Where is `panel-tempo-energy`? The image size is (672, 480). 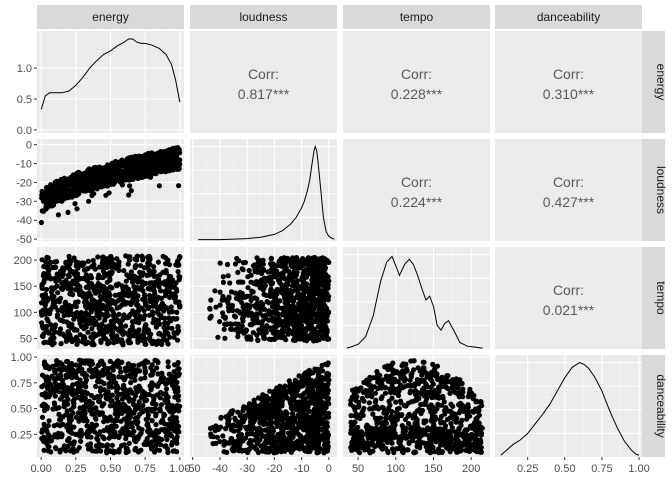 panel-tempo-energy is located at coordinates (110, 298).